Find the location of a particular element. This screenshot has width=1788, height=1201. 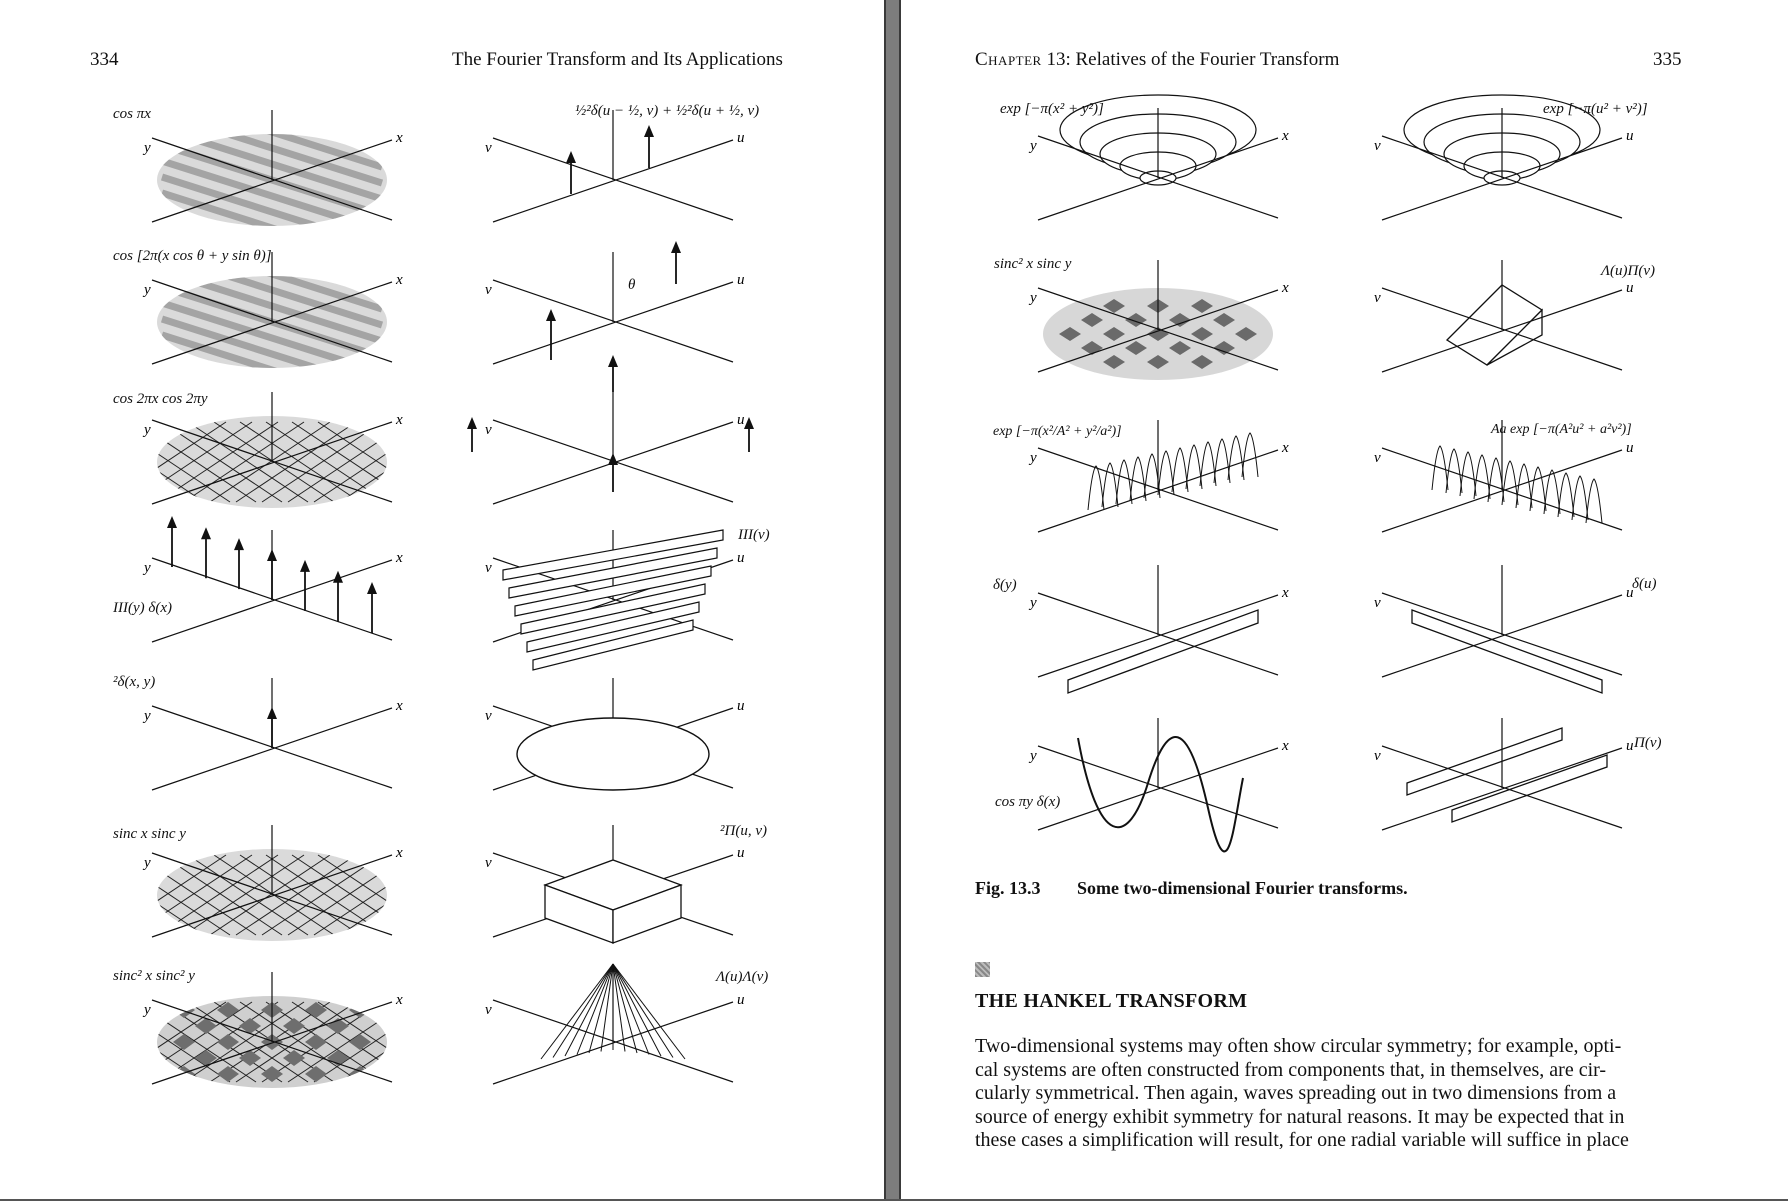

figure-caption-text: Some two-dimensional Fourier transforms. is located at coordinates (1242, 888).